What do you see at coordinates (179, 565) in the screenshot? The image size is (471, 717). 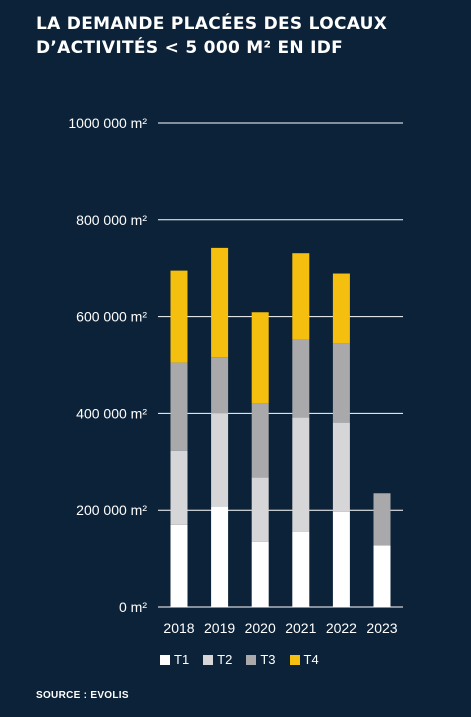 I see `bar-segment-t1-2018` at bounding box center [179, 565].